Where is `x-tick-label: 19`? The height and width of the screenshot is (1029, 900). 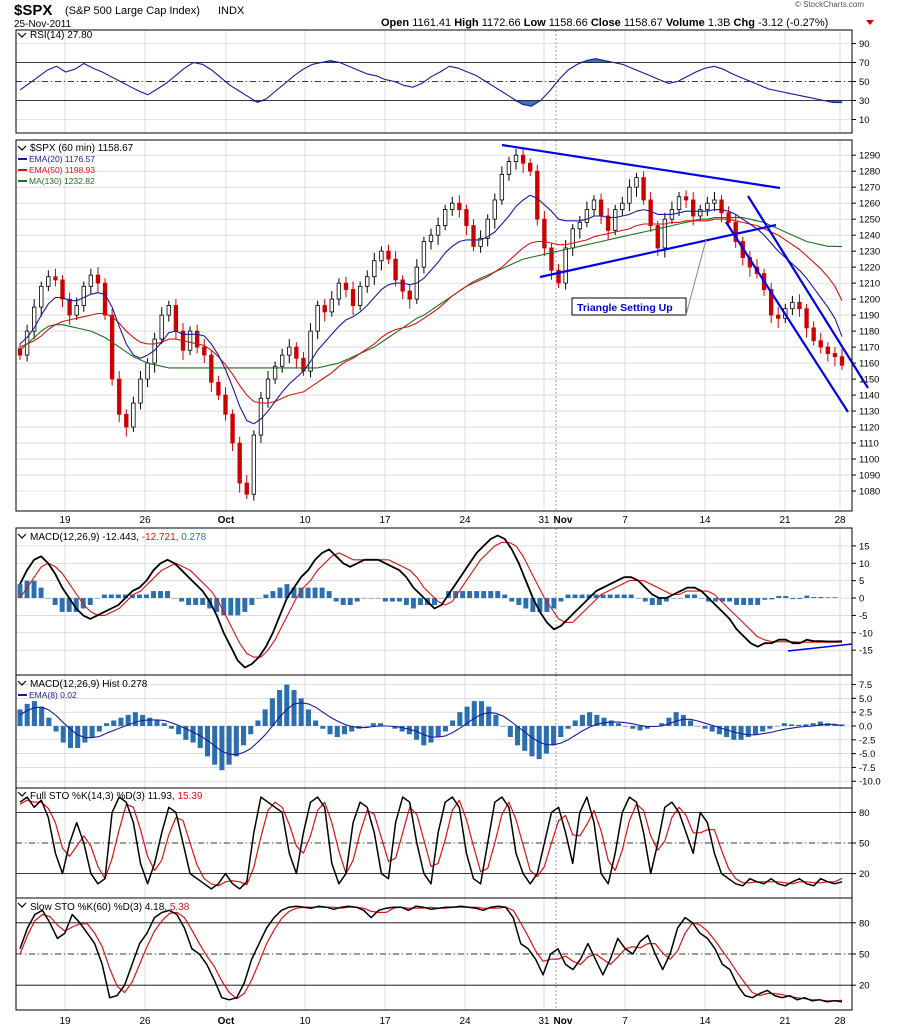
x-tick-label: 19 is located at coordinates (65, 1021).